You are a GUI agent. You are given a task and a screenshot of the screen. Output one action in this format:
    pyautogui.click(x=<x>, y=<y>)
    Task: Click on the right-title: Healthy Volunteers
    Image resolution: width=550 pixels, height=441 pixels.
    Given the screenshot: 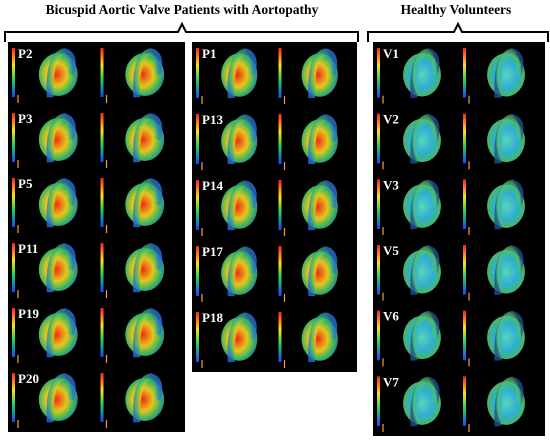 What is the action you would take?
    pyautogui.click(x=456, y=9)
    